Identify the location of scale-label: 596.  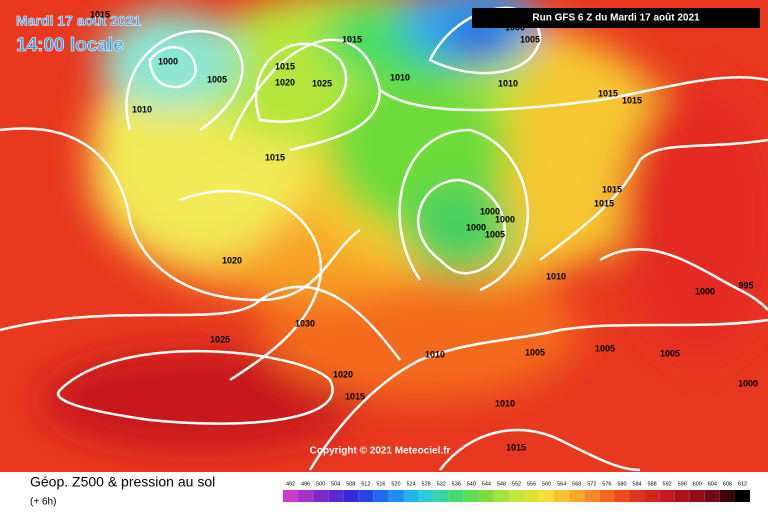
(682, 484).